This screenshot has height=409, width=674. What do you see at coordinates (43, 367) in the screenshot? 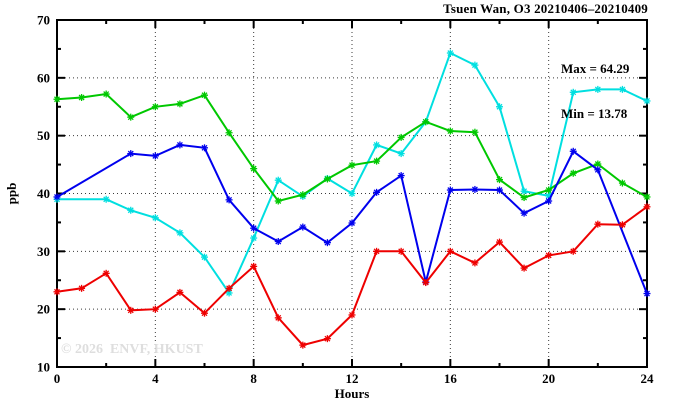
I see `y-tick-label: 10` at bounding box center [43, 367].